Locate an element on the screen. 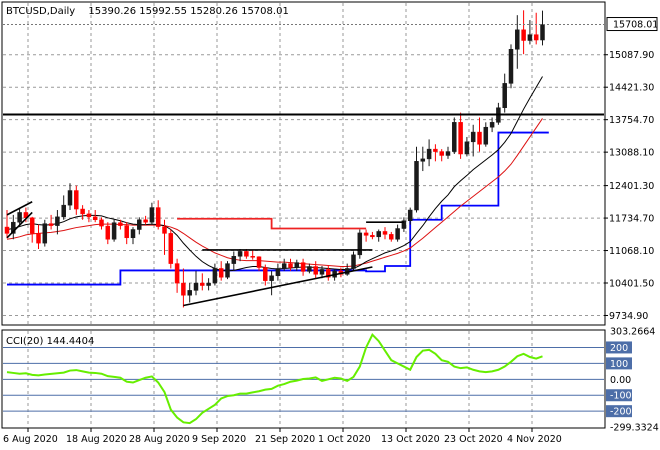  time-tick-label: 1 Oct 2020 is located at coordinates (344, 439).